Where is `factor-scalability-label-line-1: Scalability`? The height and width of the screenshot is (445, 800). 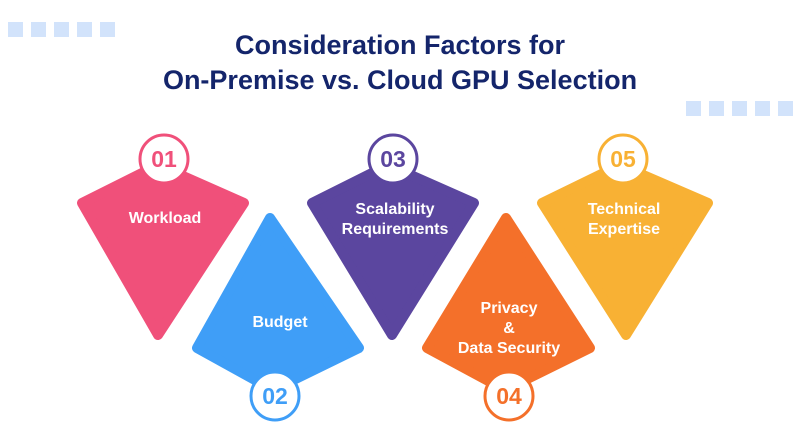
factor-scalability-label-line-1: Scalability is located at coordinates (394, 209).